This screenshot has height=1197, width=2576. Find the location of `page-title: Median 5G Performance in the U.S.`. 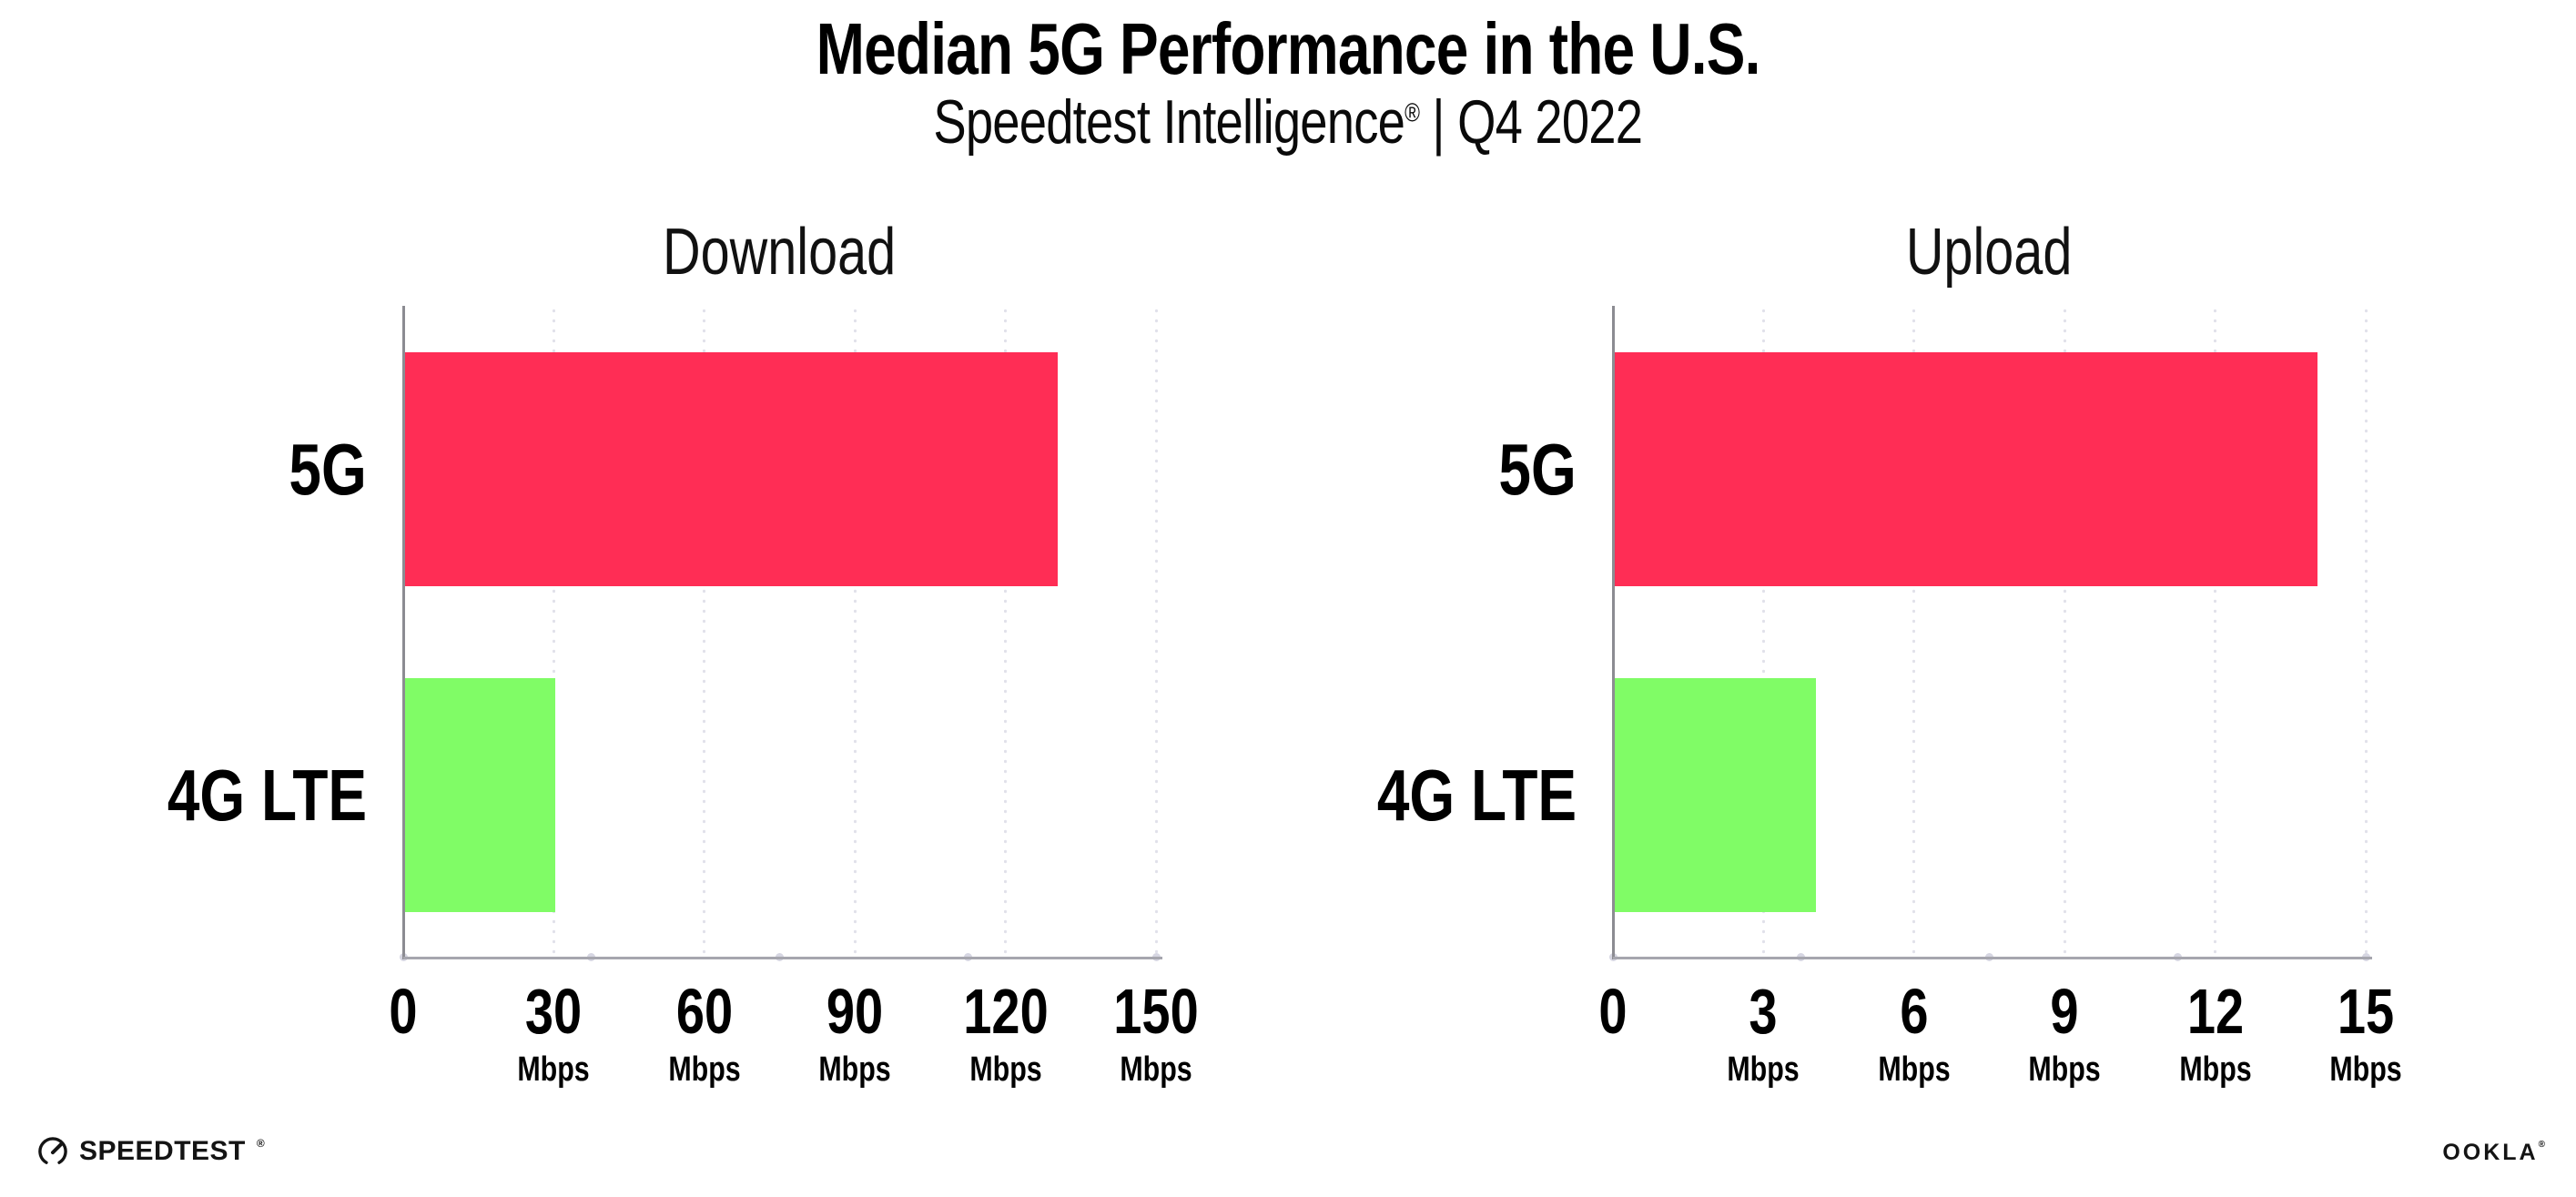

page-title: Median 5G Performance in the U.S. is located at coordinates (1288, 49).